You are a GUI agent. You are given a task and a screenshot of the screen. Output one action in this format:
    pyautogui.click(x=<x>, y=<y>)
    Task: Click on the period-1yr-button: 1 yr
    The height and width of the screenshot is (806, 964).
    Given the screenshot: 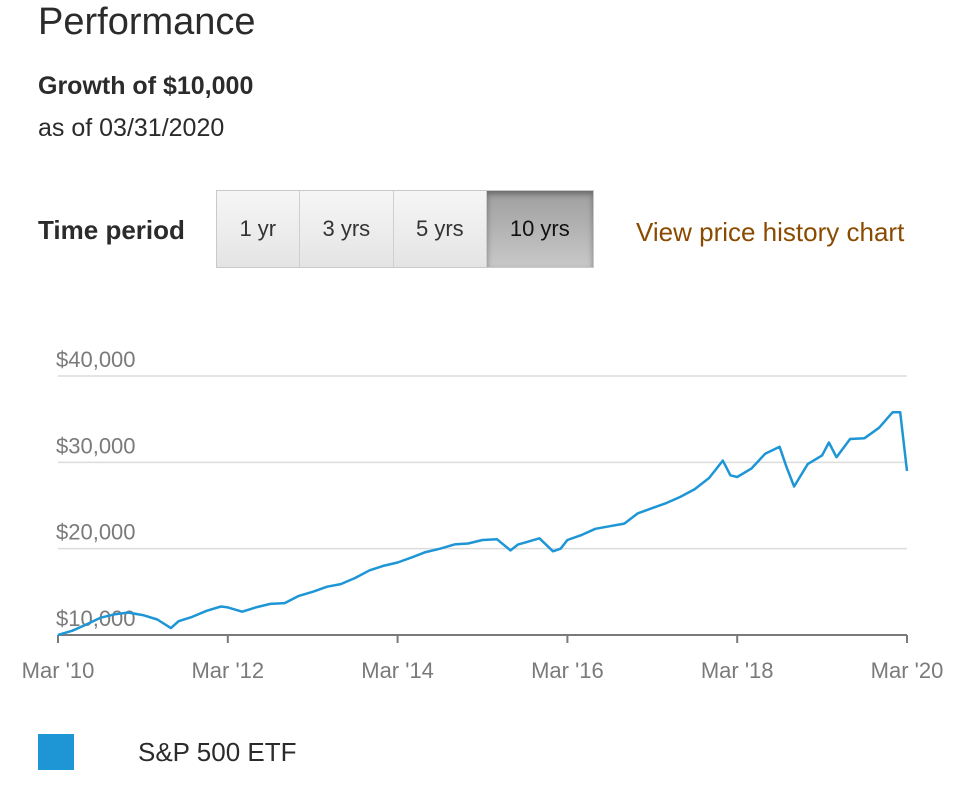 What is the action you would take?
    pyautogui.click(x=258, y=229)
    